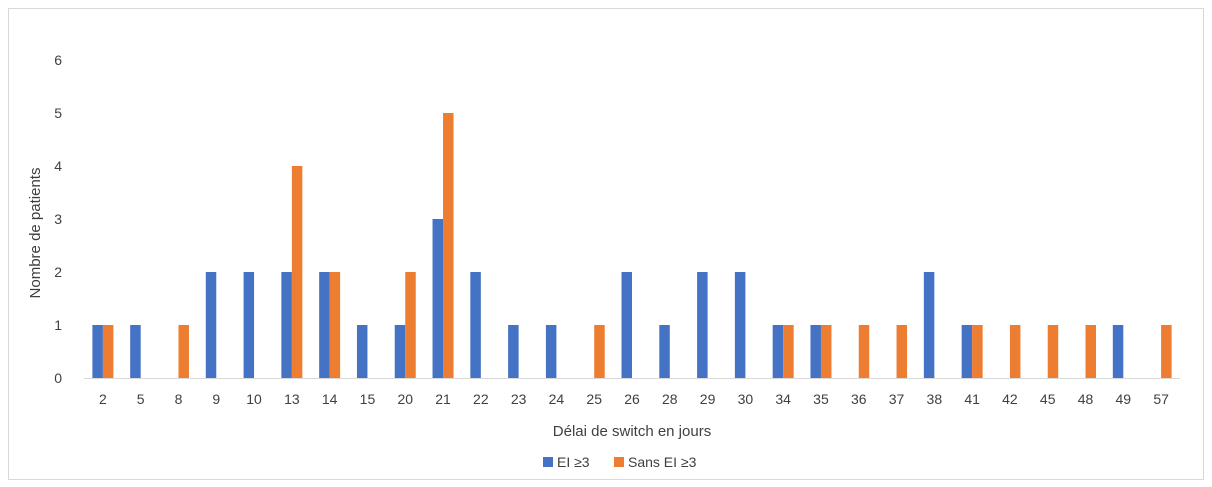 This screenshot has width=1212, height=487. What do you see at coordinates (254, 399) in the screenshot?
I see `x-tick-label: 10` at bounding box center [254, 399].